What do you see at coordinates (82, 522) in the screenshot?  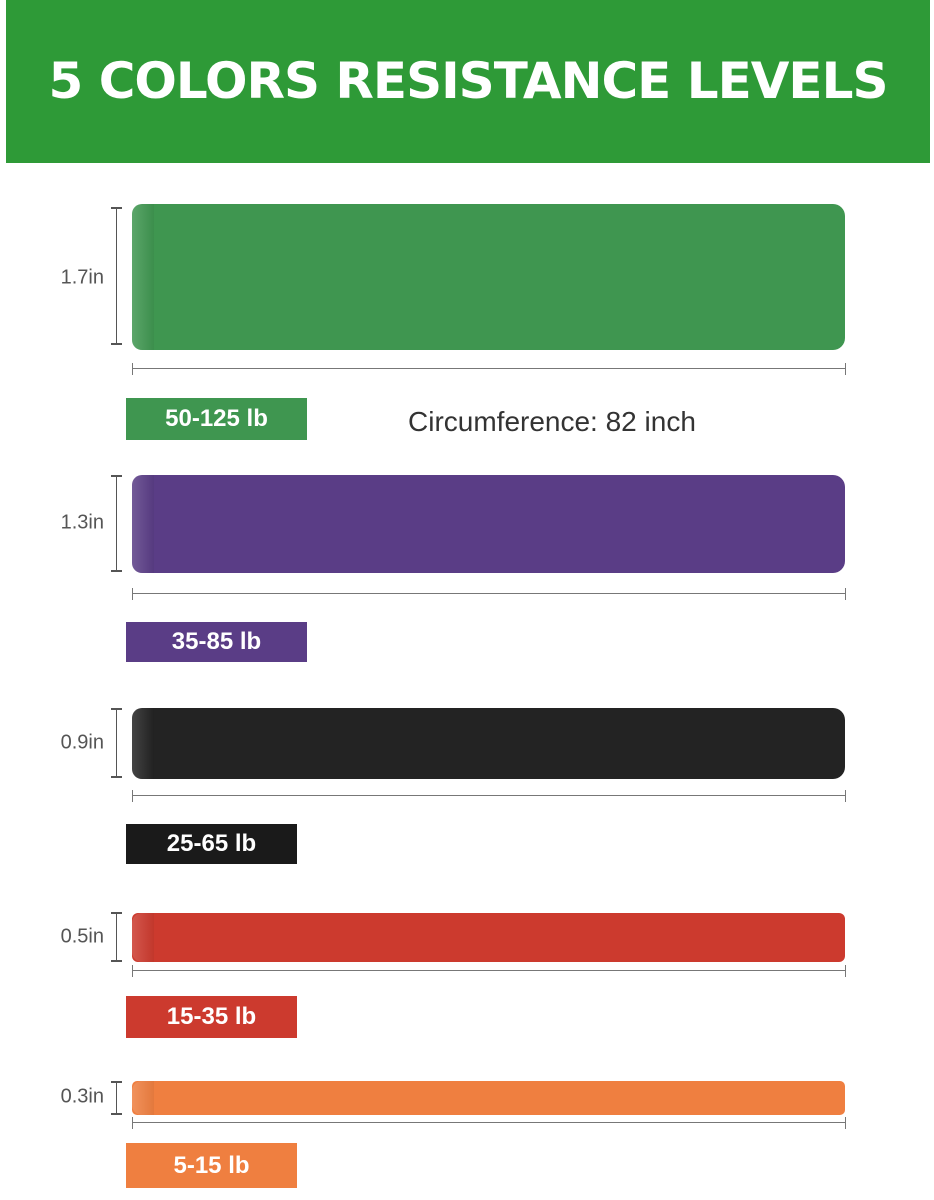 I see `band-width-label: 1.3in` at bounding box center [82, 522].